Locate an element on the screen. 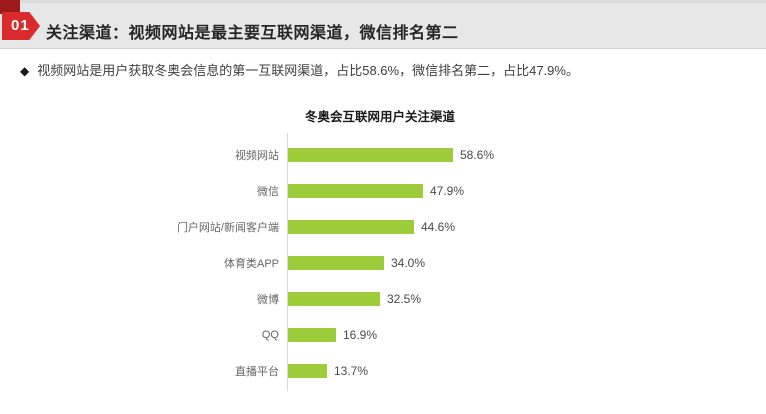 The height and width of the screenshot is (414, 766). chart-row: 体育类APP 34.0% is located at coordinates (380, 263).